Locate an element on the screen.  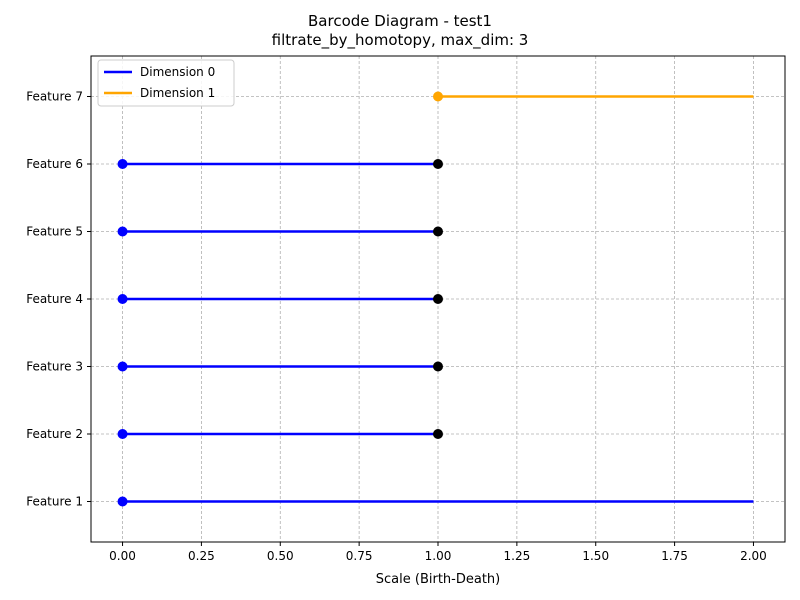
x-ticks: 0.00 0.25 0.50 0.75 1.00 1.25 1.50 1.75 2.00 is located at coordinates (438, 552).